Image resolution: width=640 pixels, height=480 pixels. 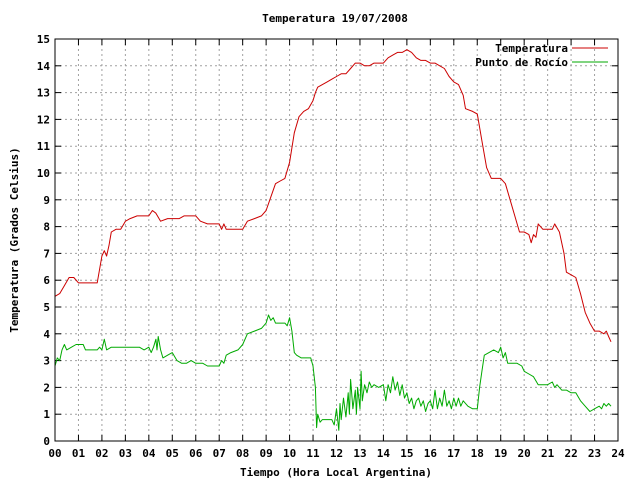 What do you see at coordinates (406, 453) in the screenshot?
I see `x-tick-label: 15` at bounding box center [406, 453].